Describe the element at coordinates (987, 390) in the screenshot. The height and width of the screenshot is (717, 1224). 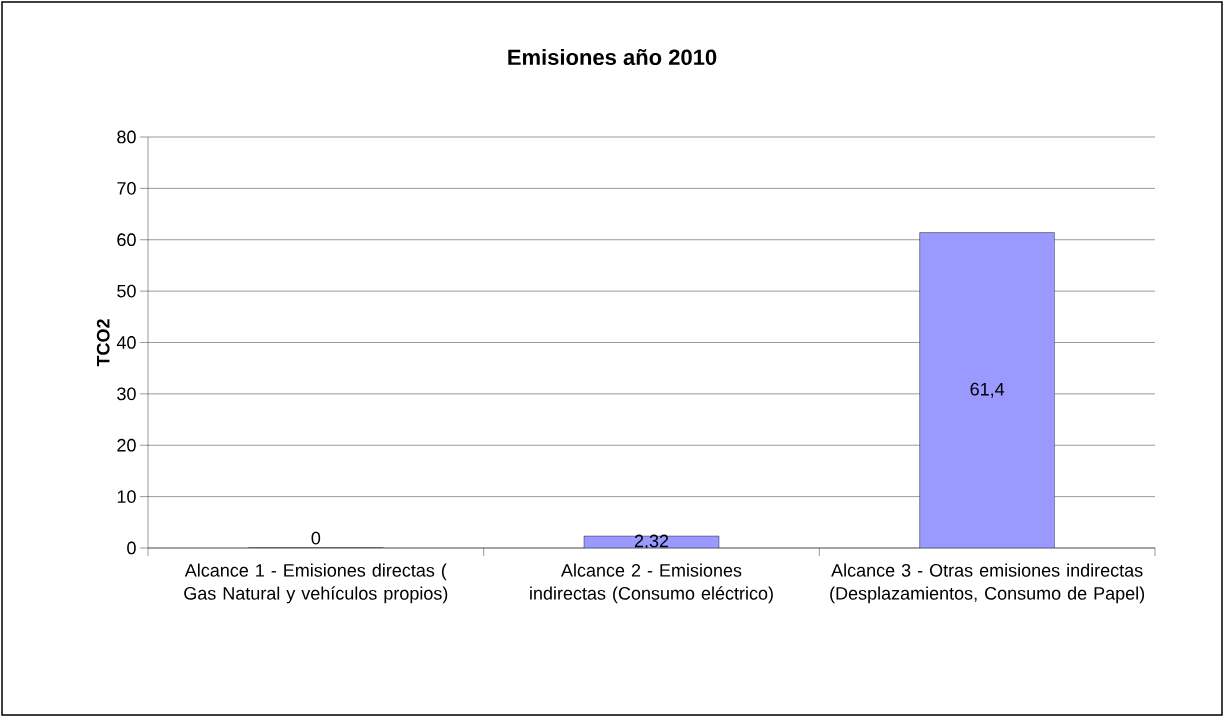
I see `data-label: 61,4` at that location.